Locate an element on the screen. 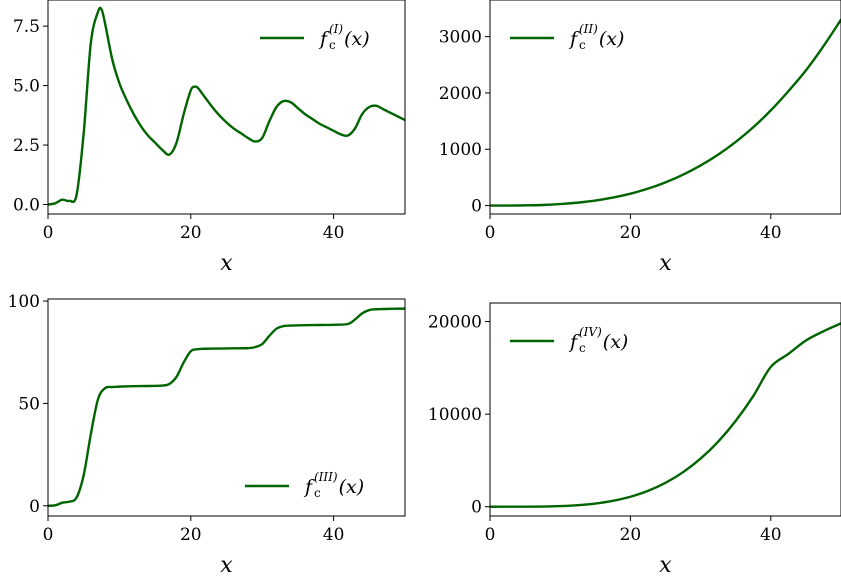  legend: f c (IV) (x) is located at coordinates (569, 340).